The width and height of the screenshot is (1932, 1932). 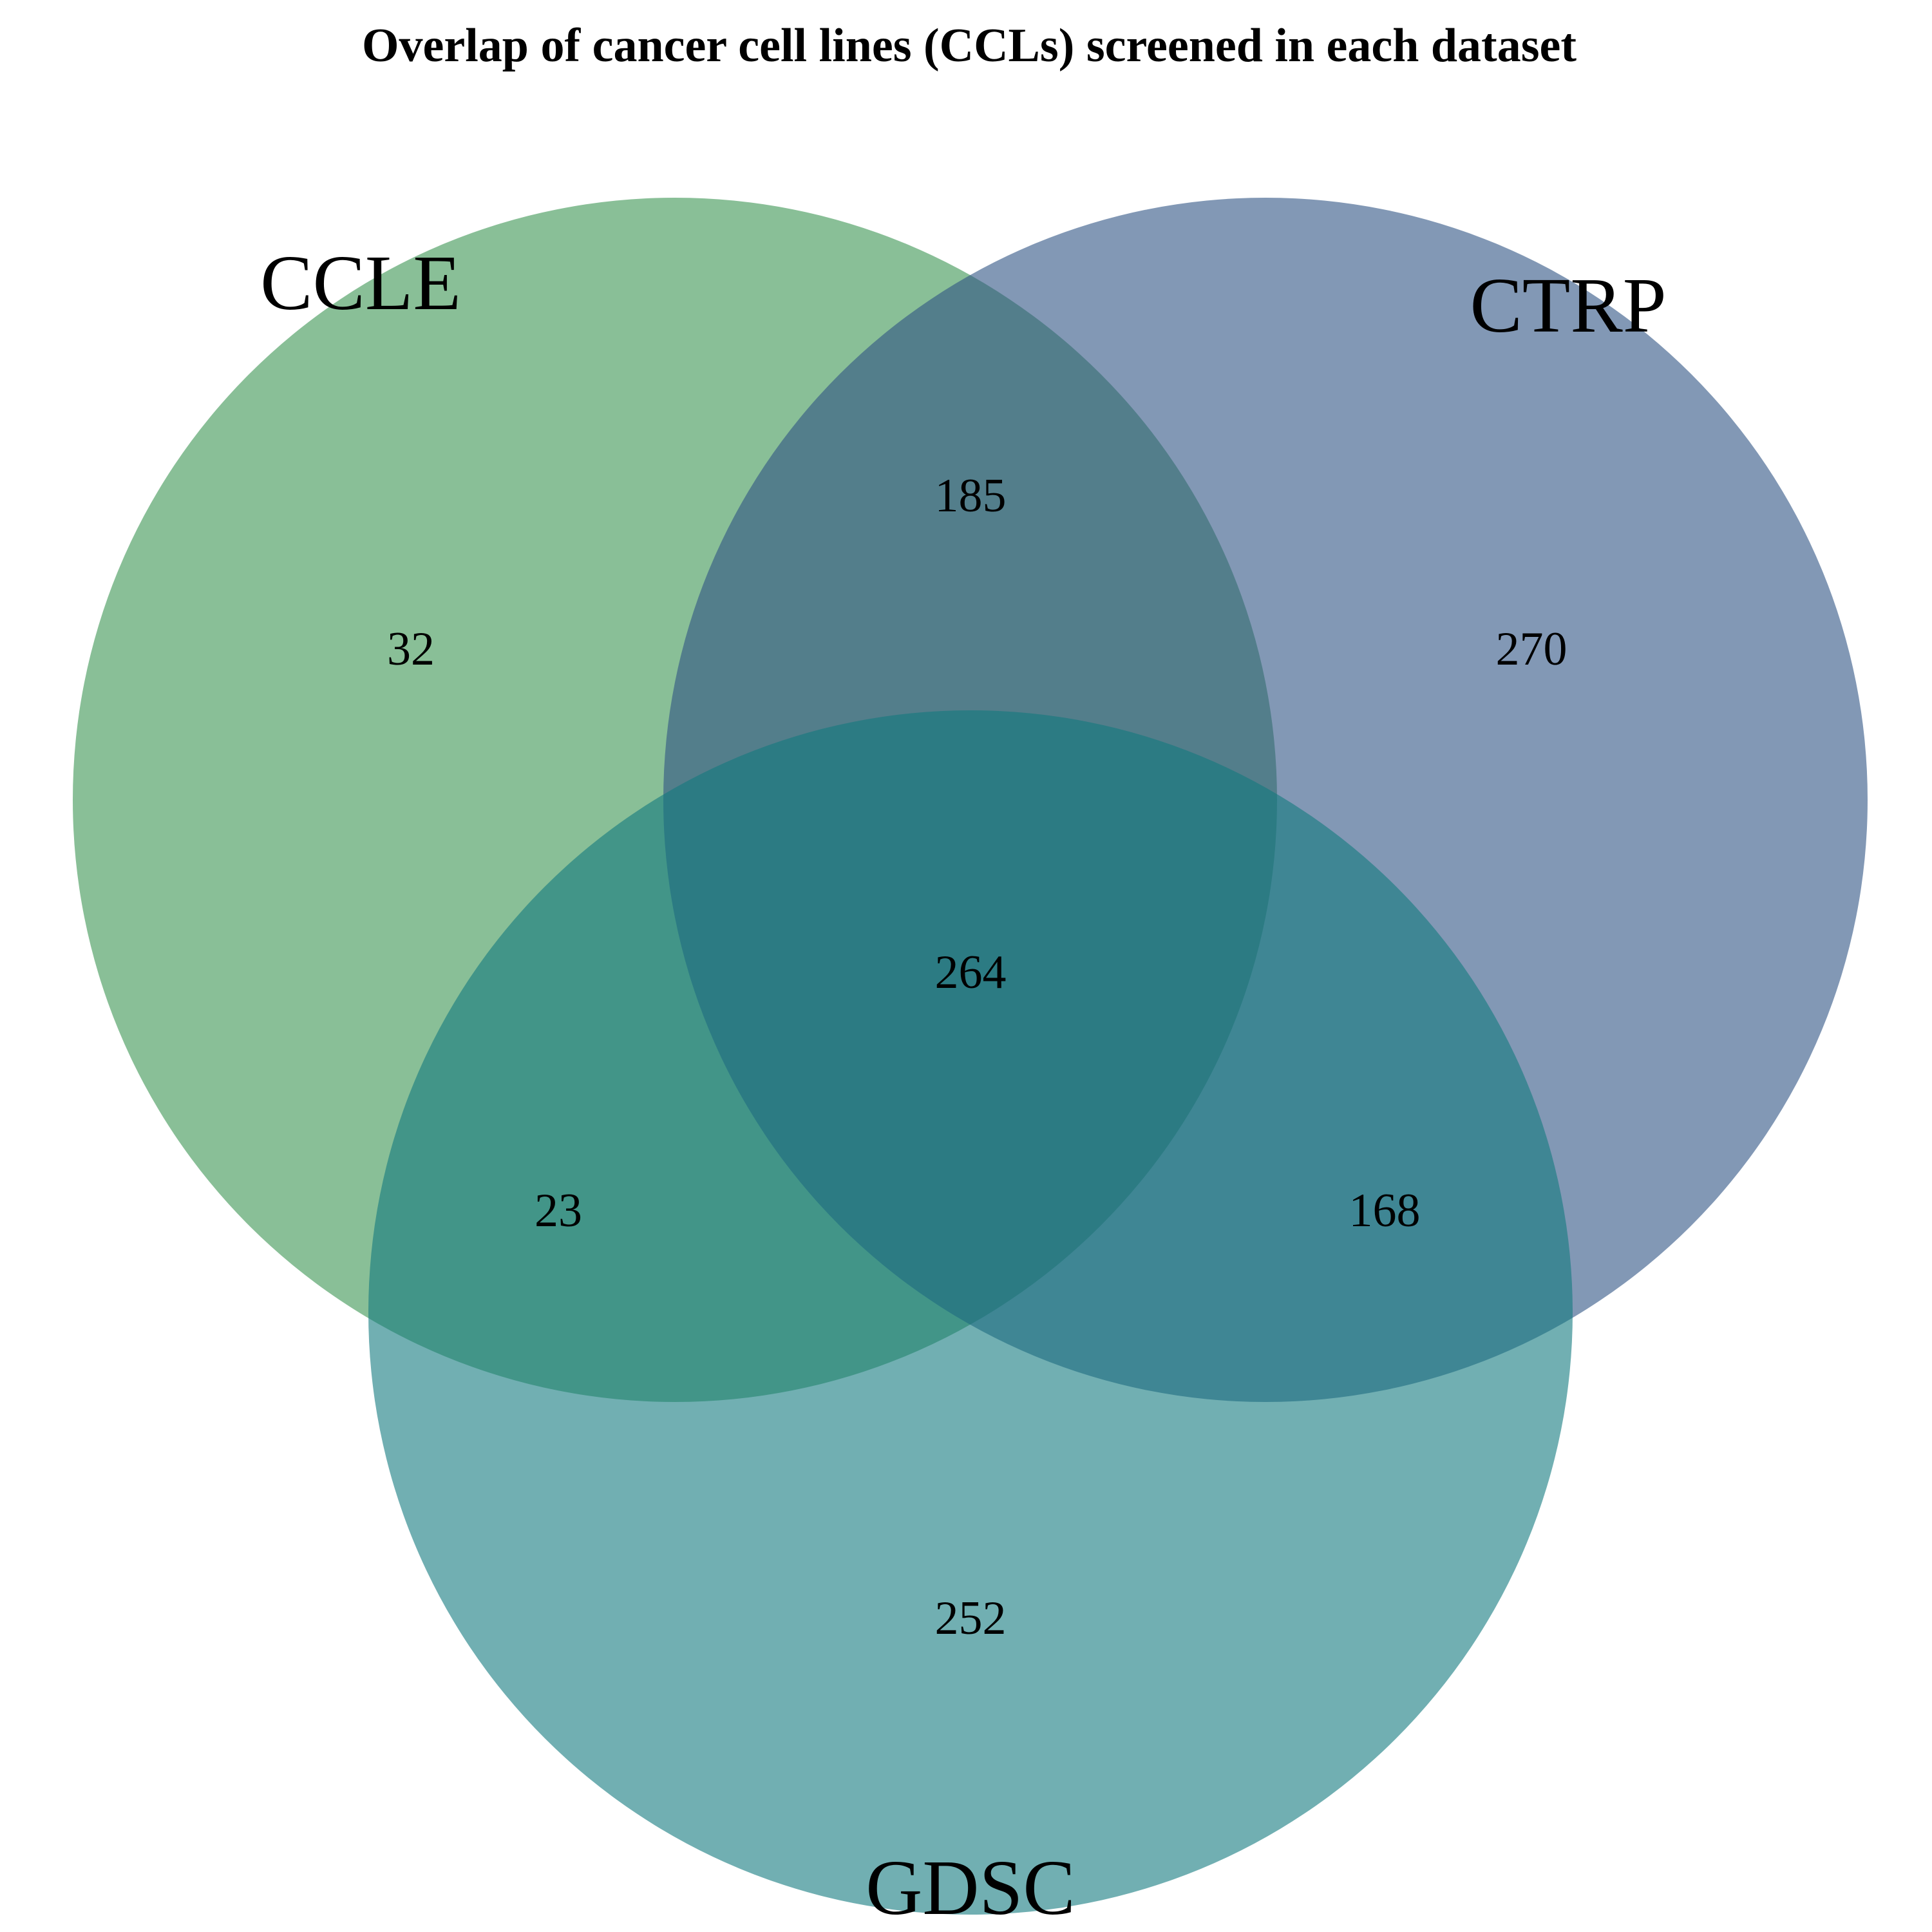 I want to click on count-ctrp-only: 270, so click(x=1531, y=650).